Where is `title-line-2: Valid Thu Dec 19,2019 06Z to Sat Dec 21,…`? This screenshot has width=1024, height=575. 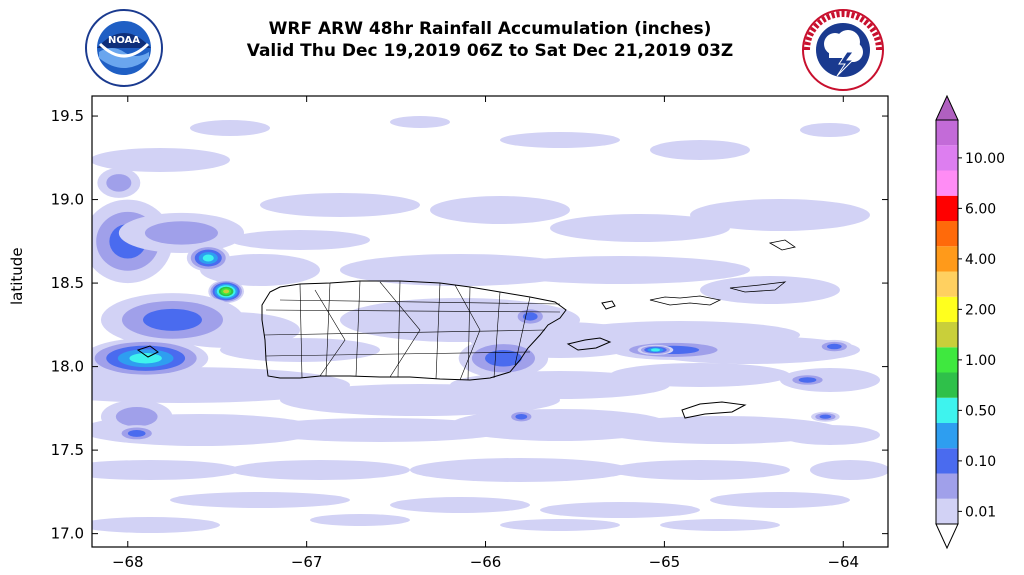
title-line-2: Valid Thu Dec 19,2019 06Z to Sat Dec 21,… is located at coordinates (490, 51).